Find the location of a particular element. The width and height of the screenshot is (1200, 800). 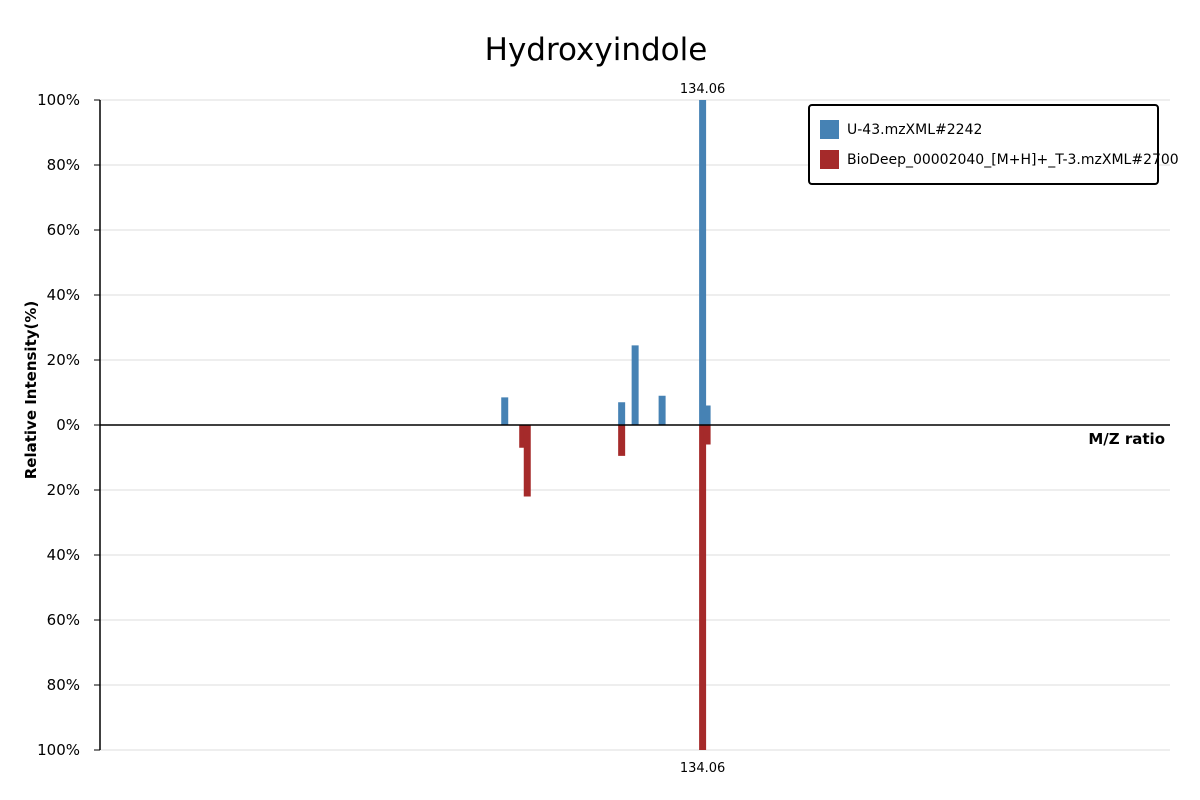

chart-title: Hydroxyindole is located at coordinates (596, 50).